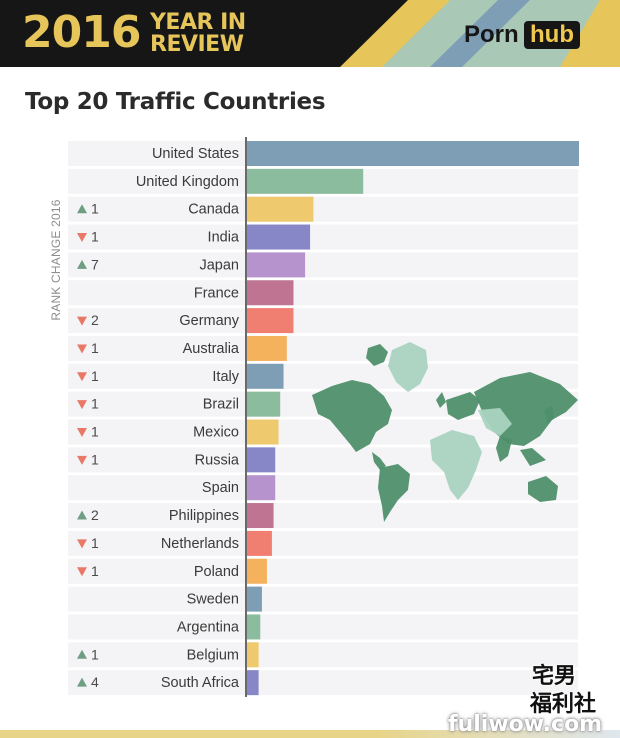  What do you see at coordinates (270, 321) in the screenshot?
I see `bar-germany` at bounding box center [270, 321].